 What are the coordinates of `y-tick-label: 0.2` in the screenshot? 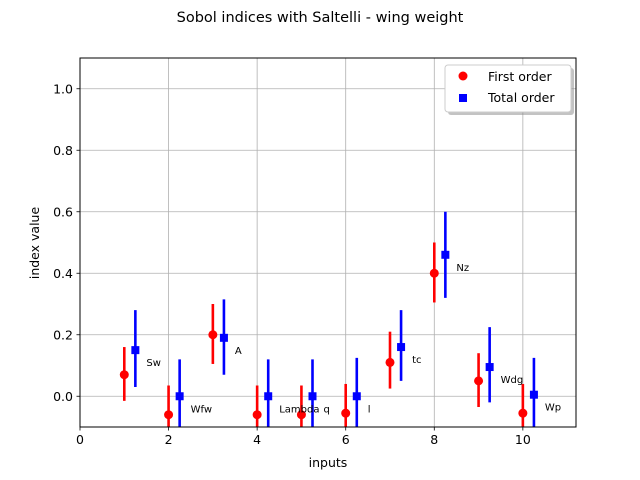 It's located at (63, 334).